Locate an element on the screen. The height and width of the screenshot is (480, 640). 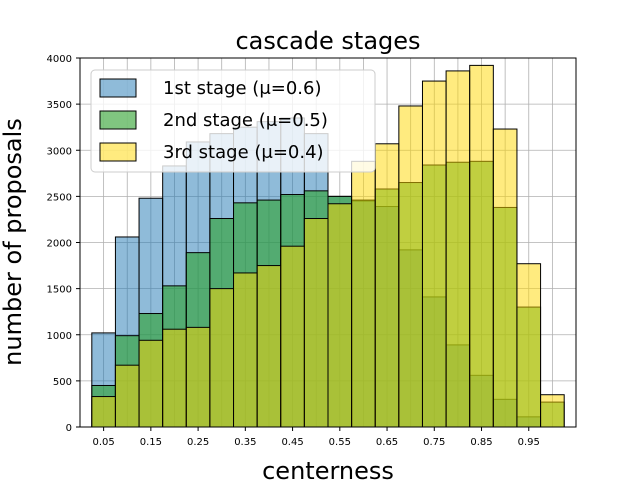
y-tick-label: 3000 is located at coordinates (59, 151).